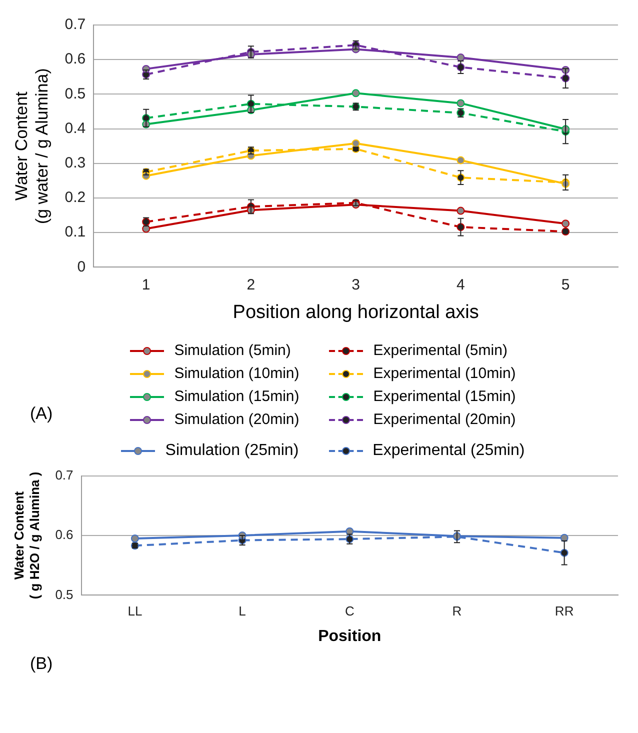 The width and height of the screenshot is (638, 733). I want to click on legend-label: Experimental (15min), so click(444, 396).